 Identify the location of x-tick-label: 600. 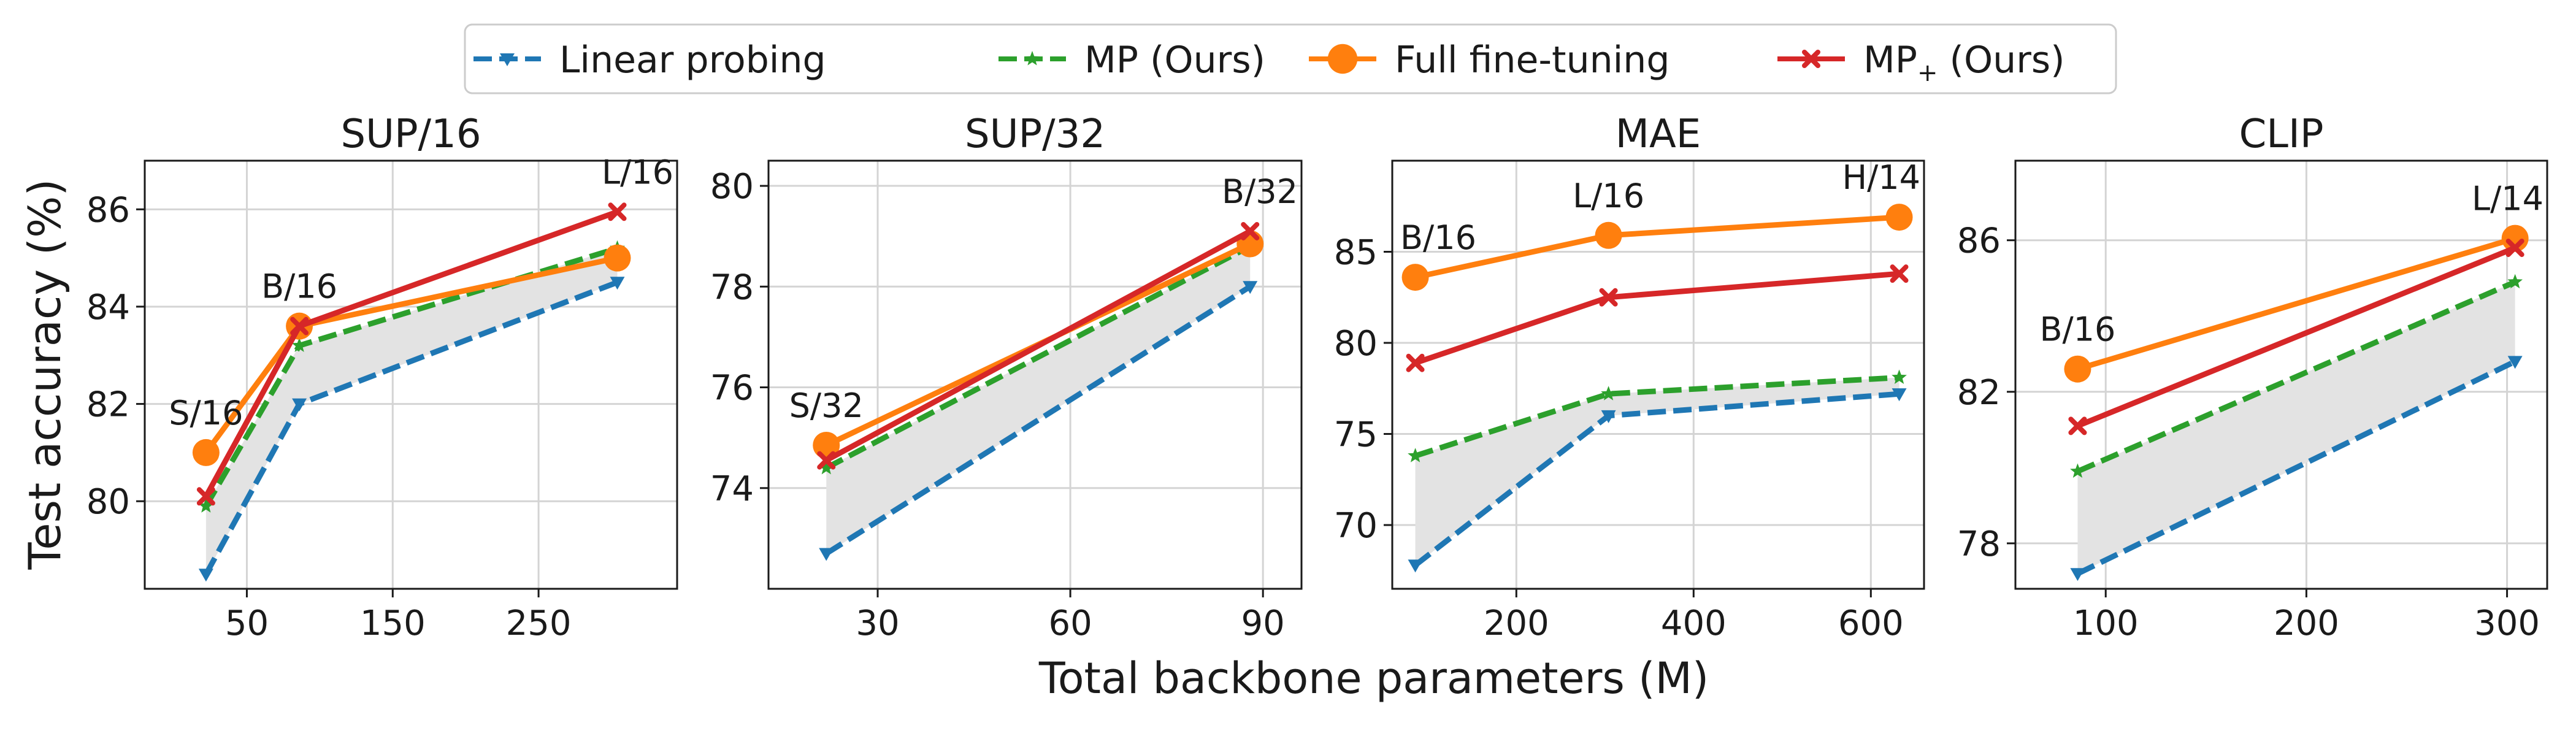
(1871, 623).